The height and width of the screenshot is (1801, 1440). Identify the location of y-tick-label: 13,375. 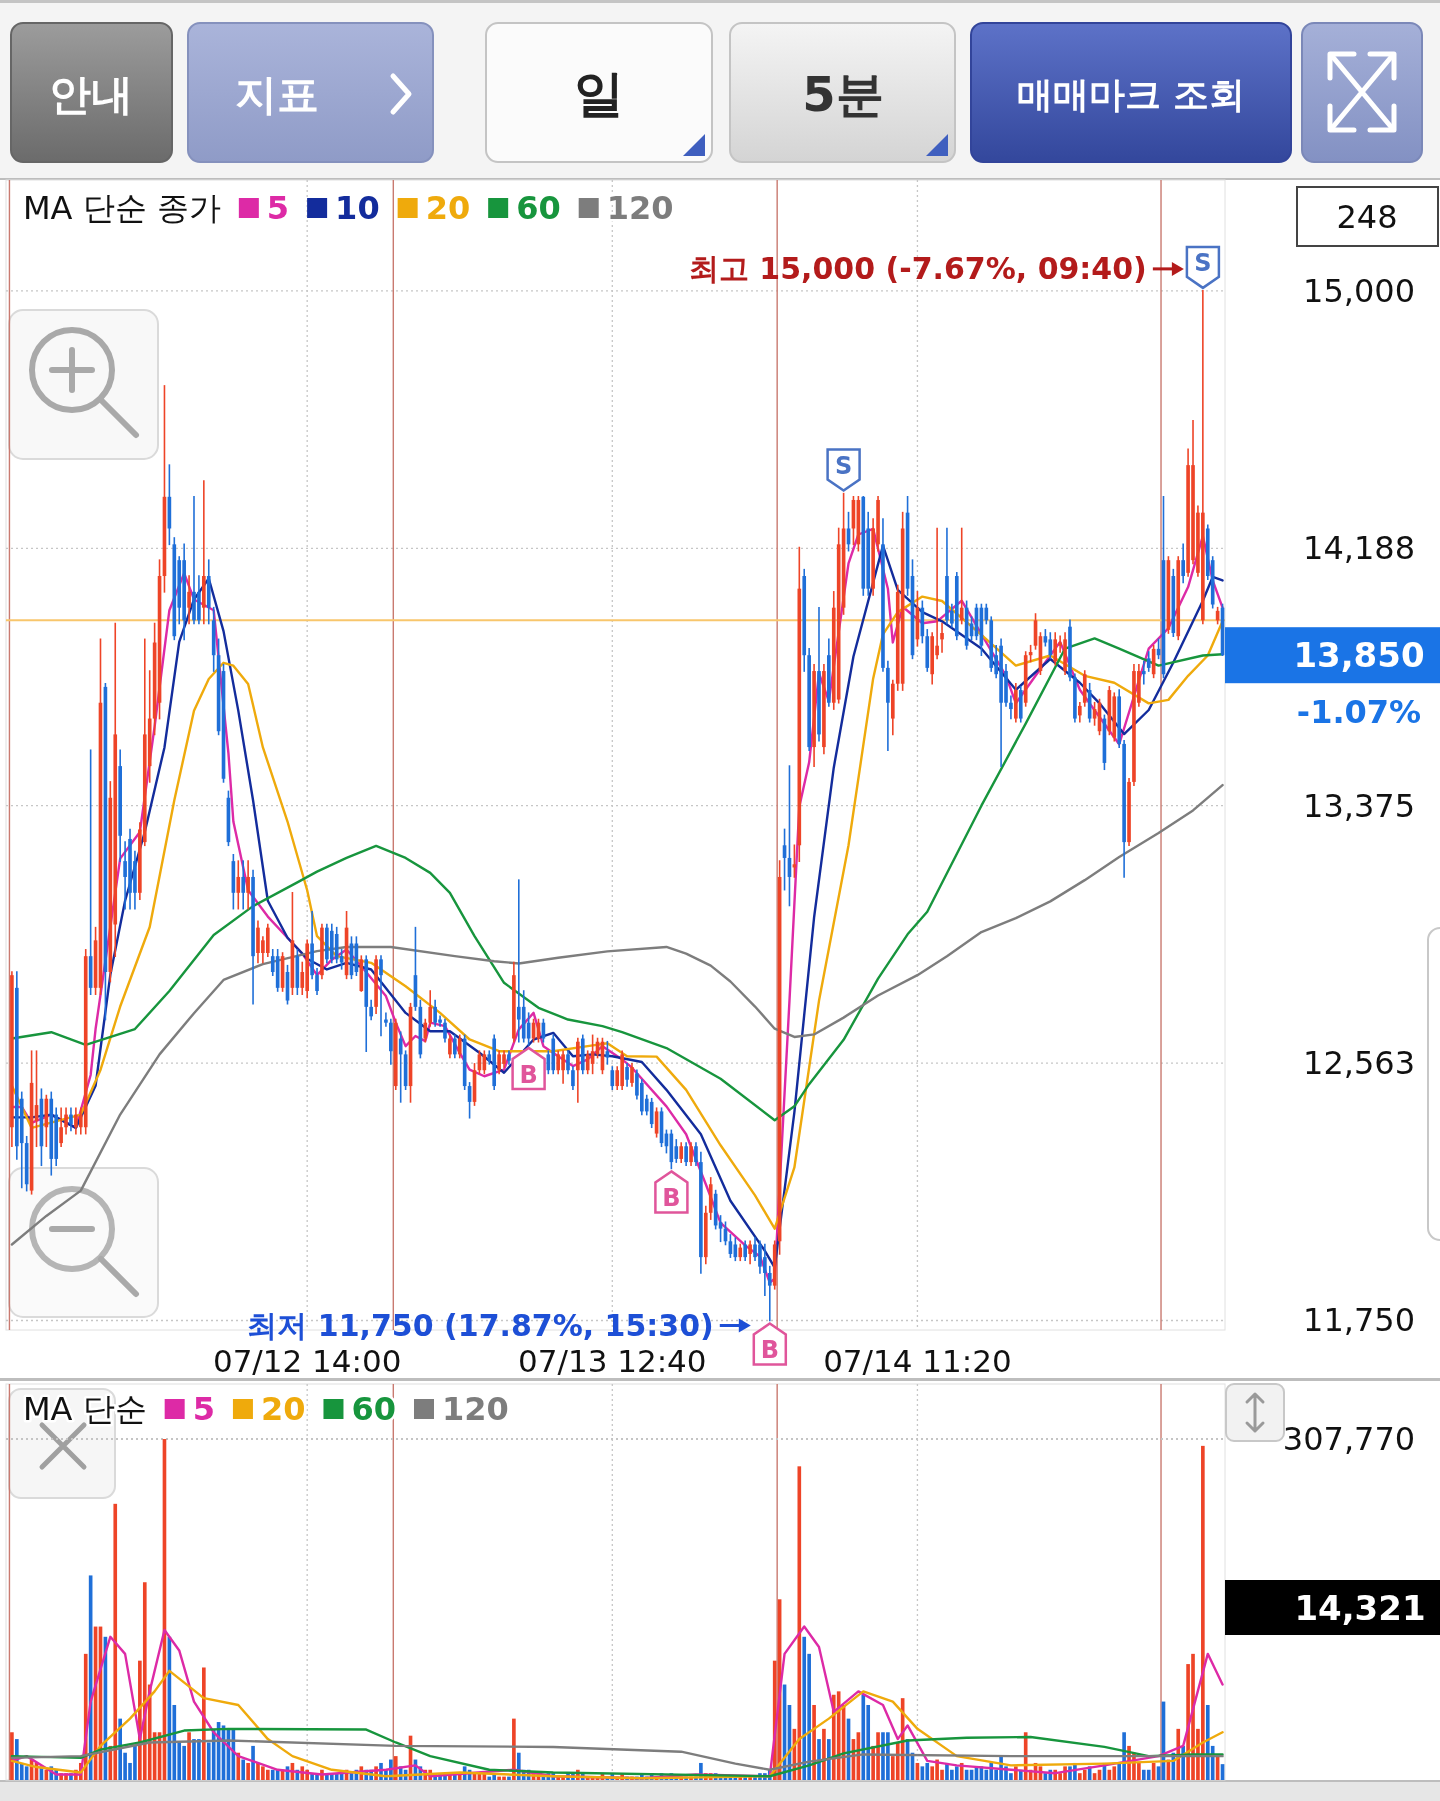
(1359, 805).